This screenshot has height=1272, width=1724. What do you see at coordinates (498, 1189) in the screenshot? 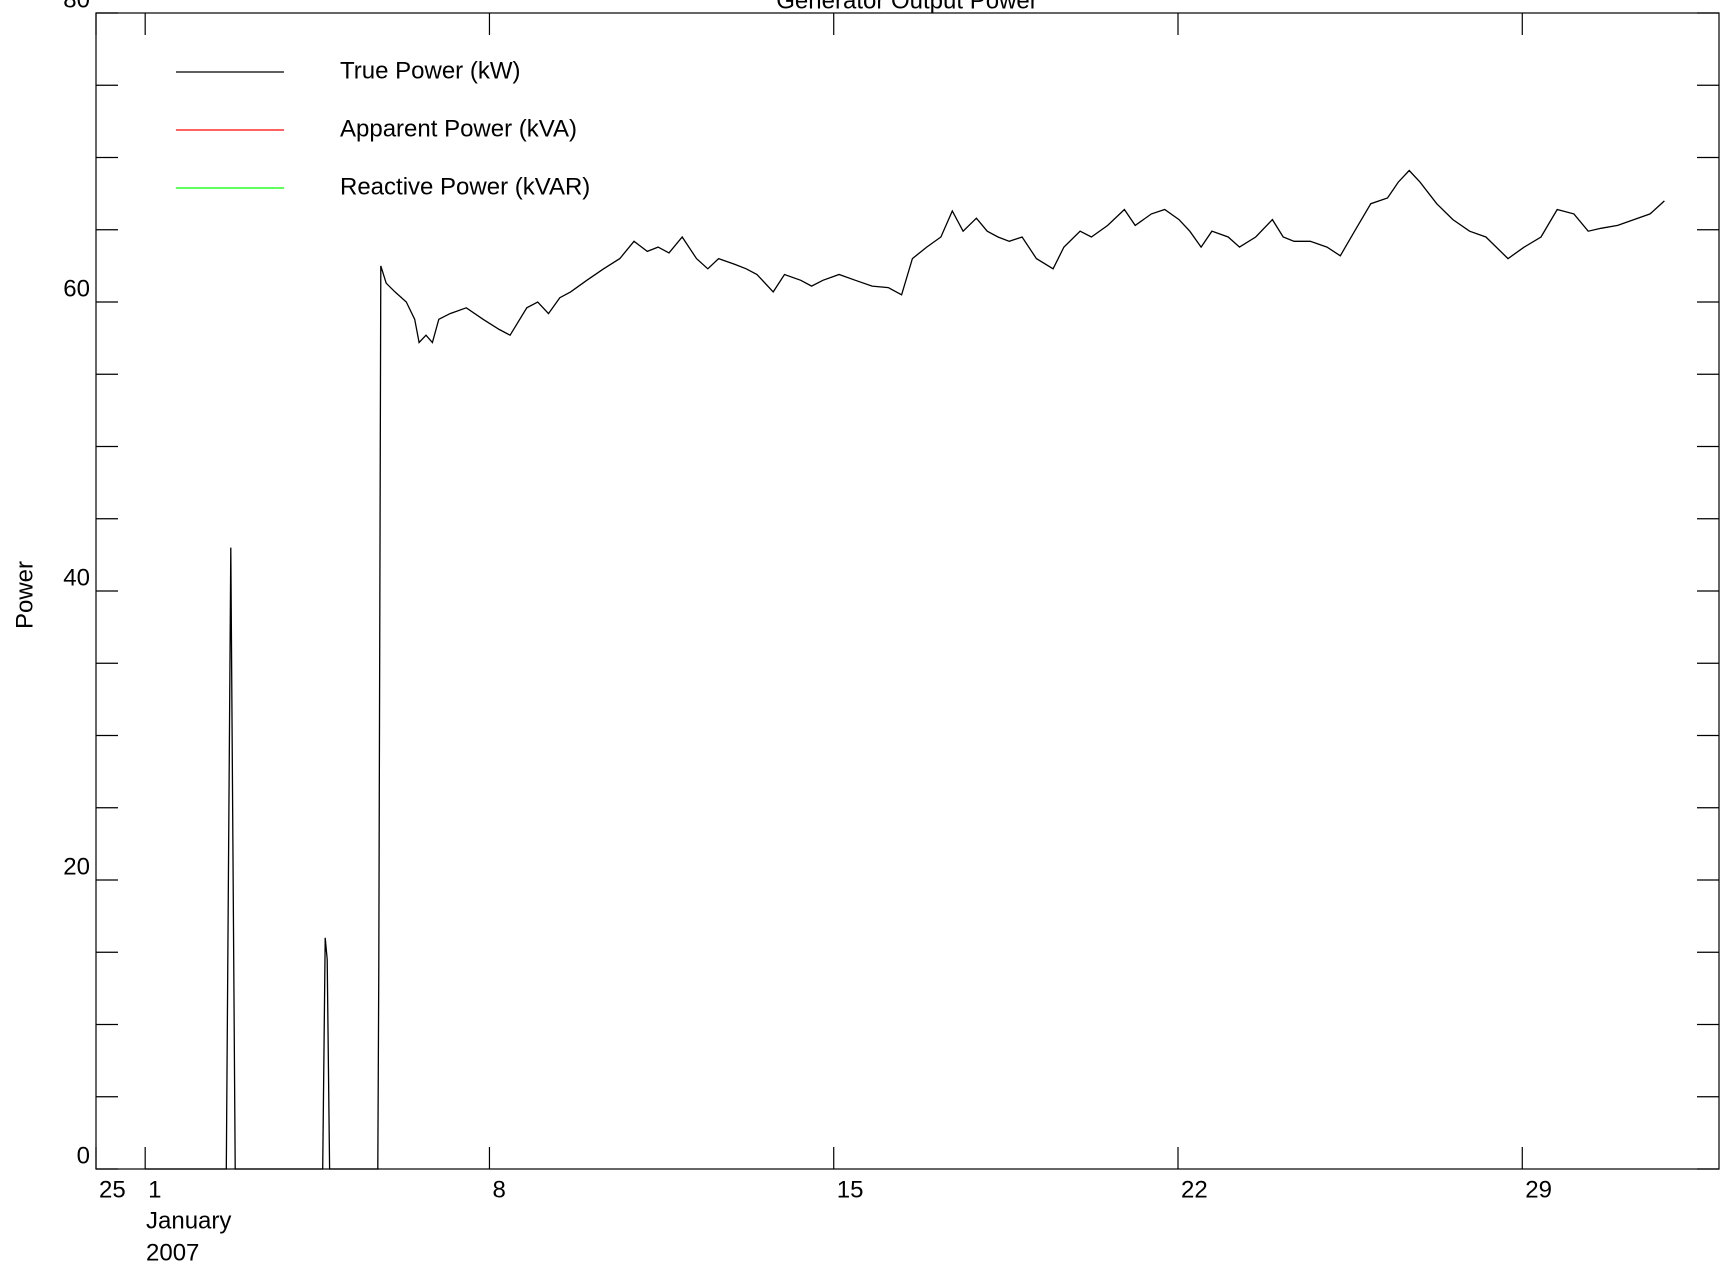
I see `x-tick-label: 8` at bounding box center [498, 1189].